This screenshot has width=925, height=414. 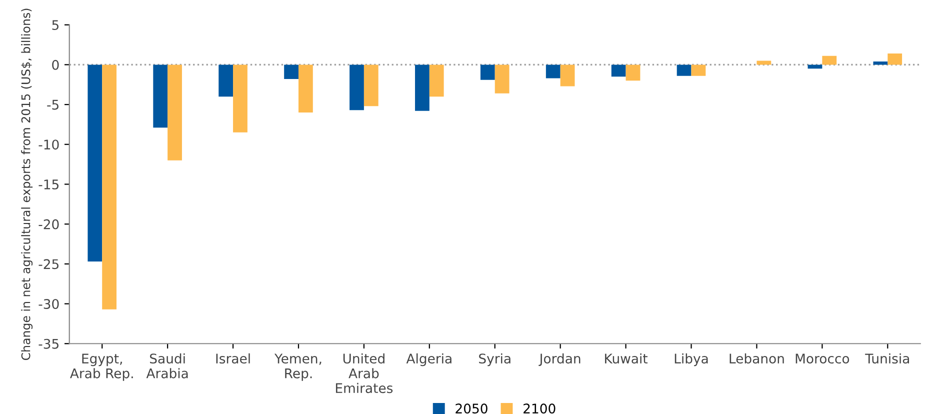 I want to click on y-tick-label: -10, so click(x=48, y=145).